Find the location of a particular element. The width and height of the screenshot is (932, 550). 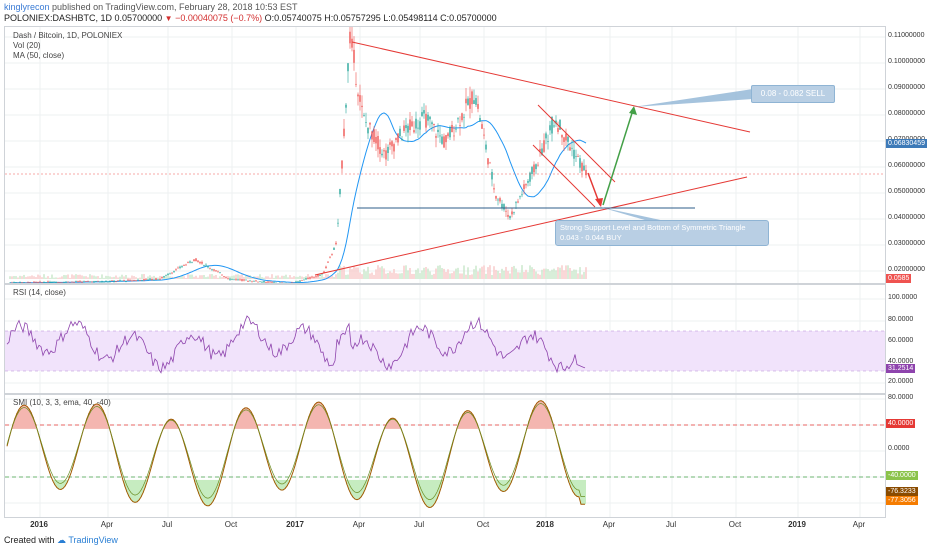

price-change: −0.00040075 (−0.7%) is located at coordinates (219, 18).